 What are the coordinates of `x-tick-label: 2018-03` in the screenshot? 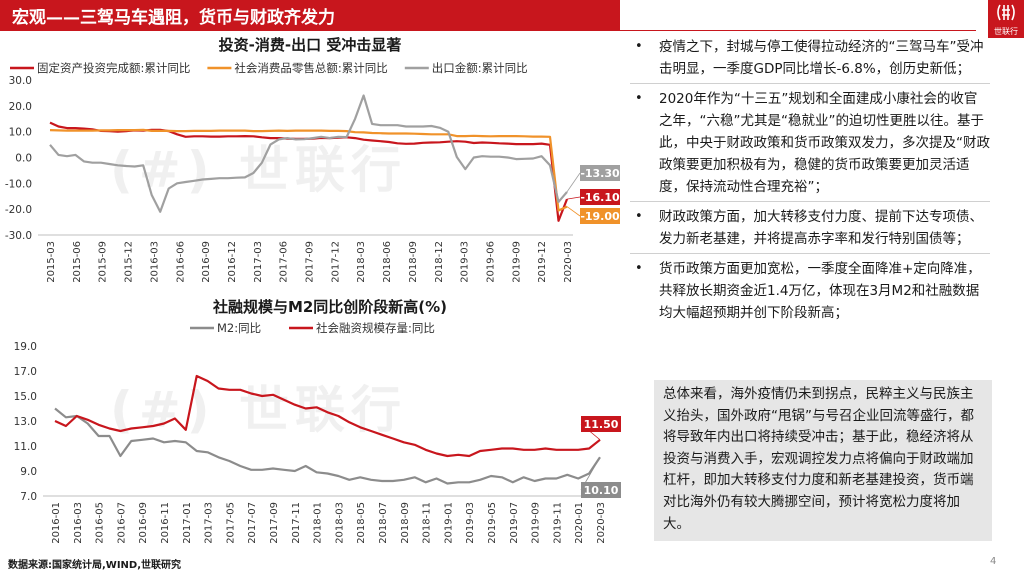 It's located at (361, 262).